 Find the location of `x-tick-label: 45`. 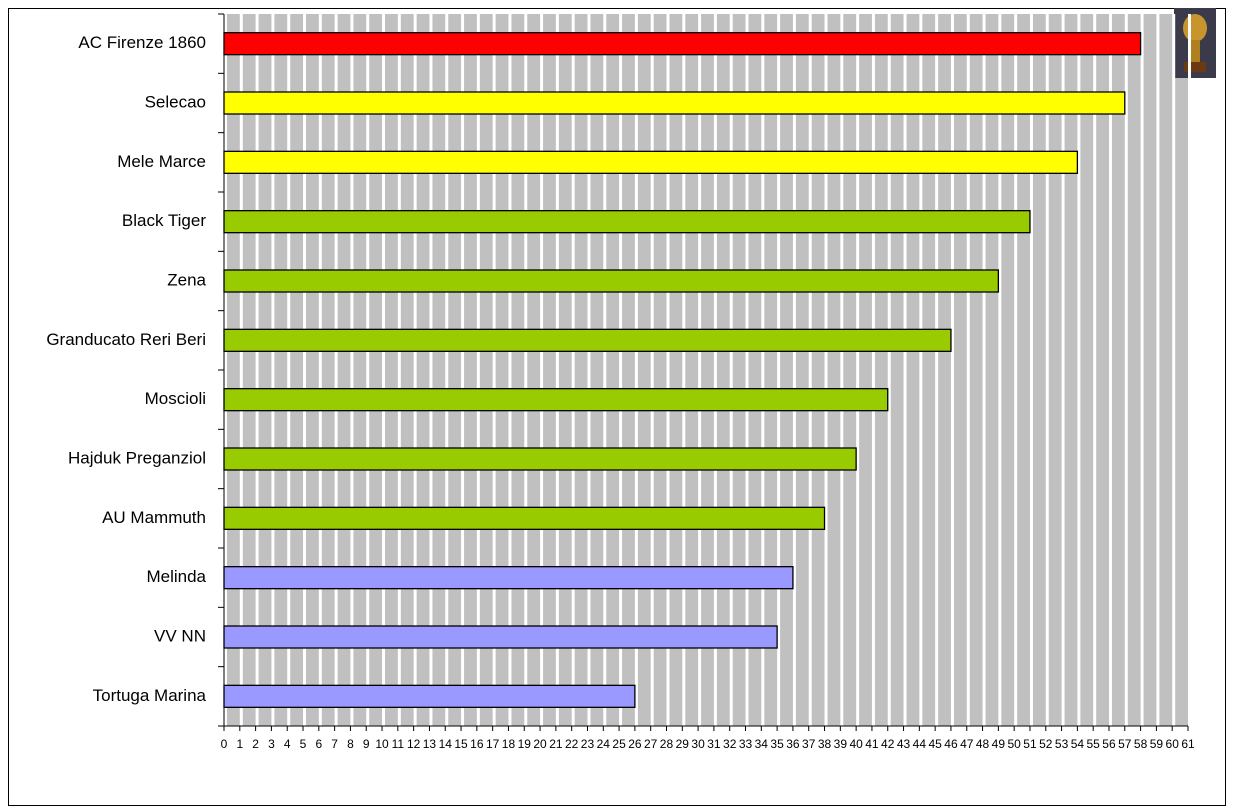

x-tick-label: 45 is located at coordinates (935, 744).